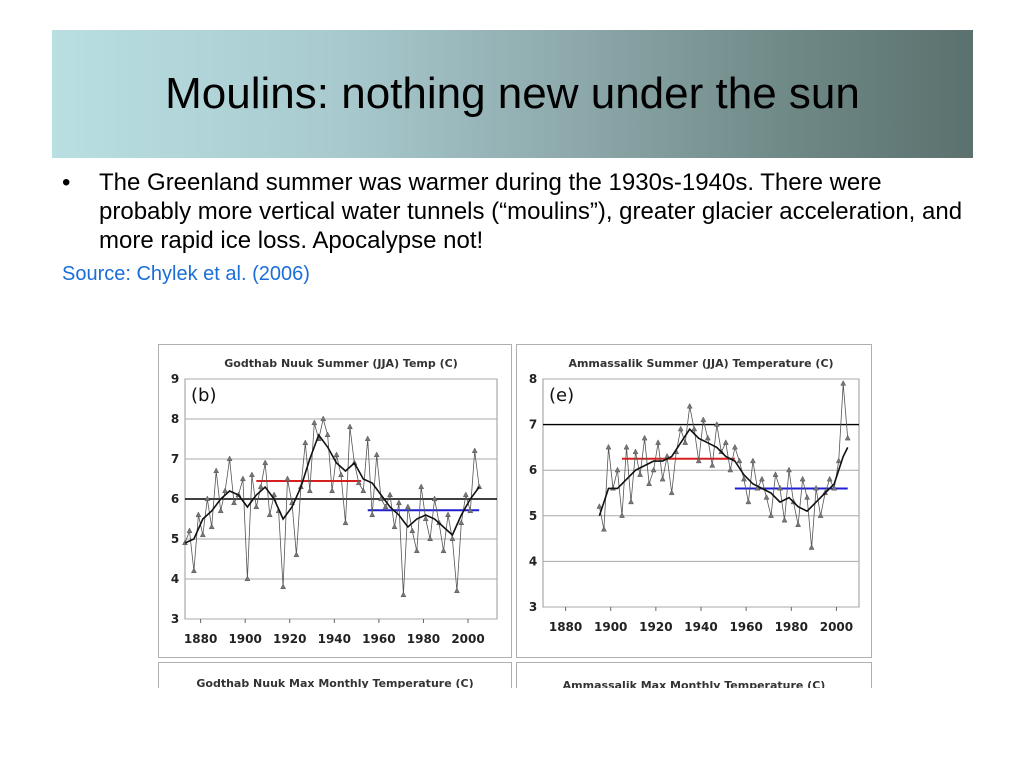 This screenshot has width=1024, height=768. I want to click on plot-frame, so click(701, 493).